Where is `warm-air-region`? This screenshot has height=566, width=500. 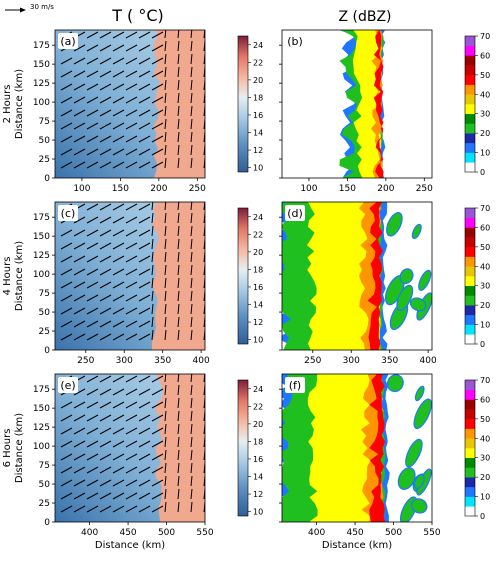 warm-air-region is located at coordinates (179, 104).